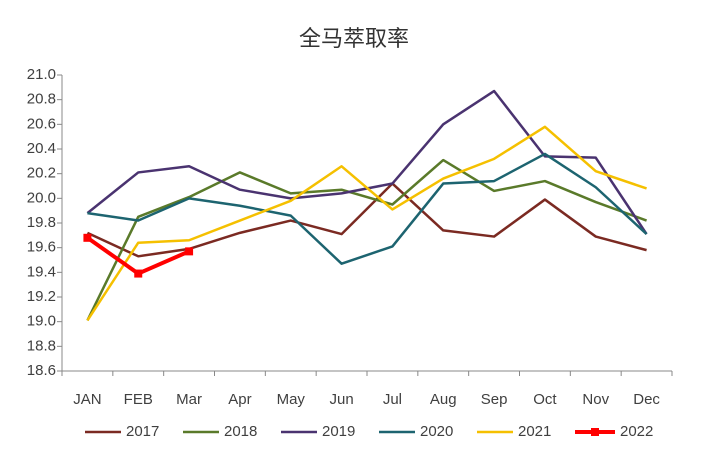  What do you see at coordinates (189, 399) in the screenshot?
I see `x-tick-label: Mar` at bounding box center [189, 399].